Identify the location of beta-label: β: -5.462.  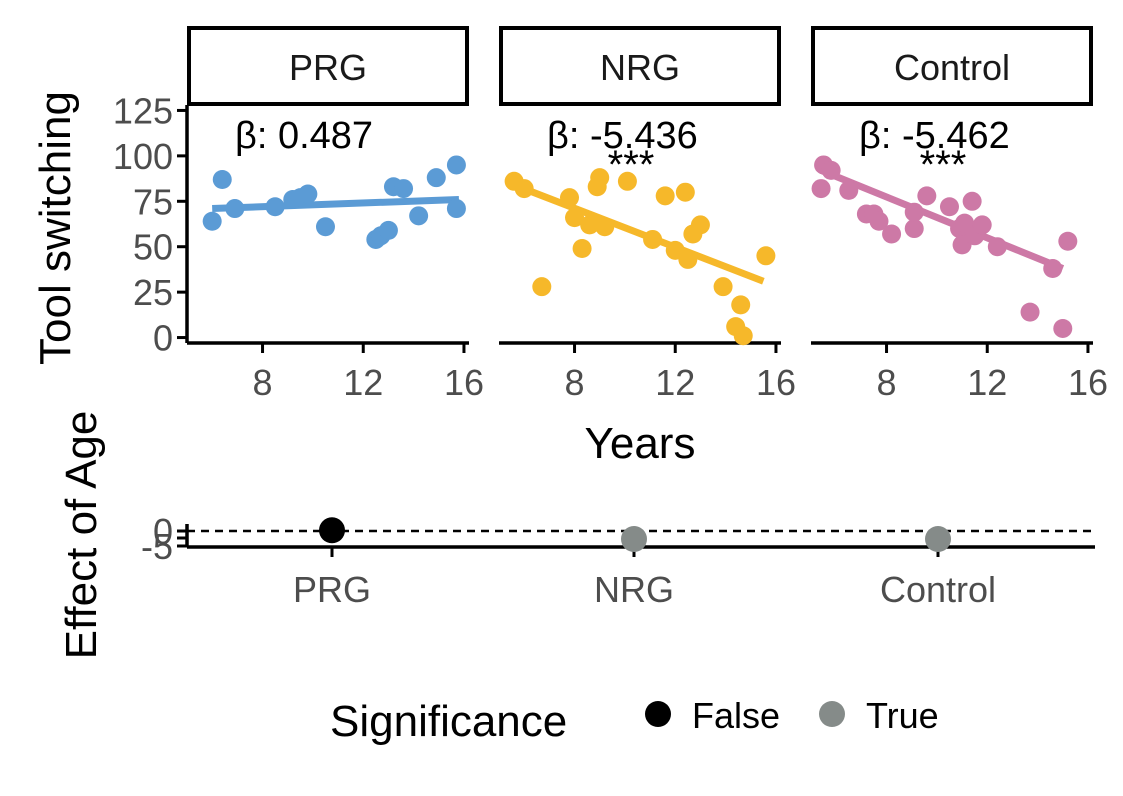
(934, 136).